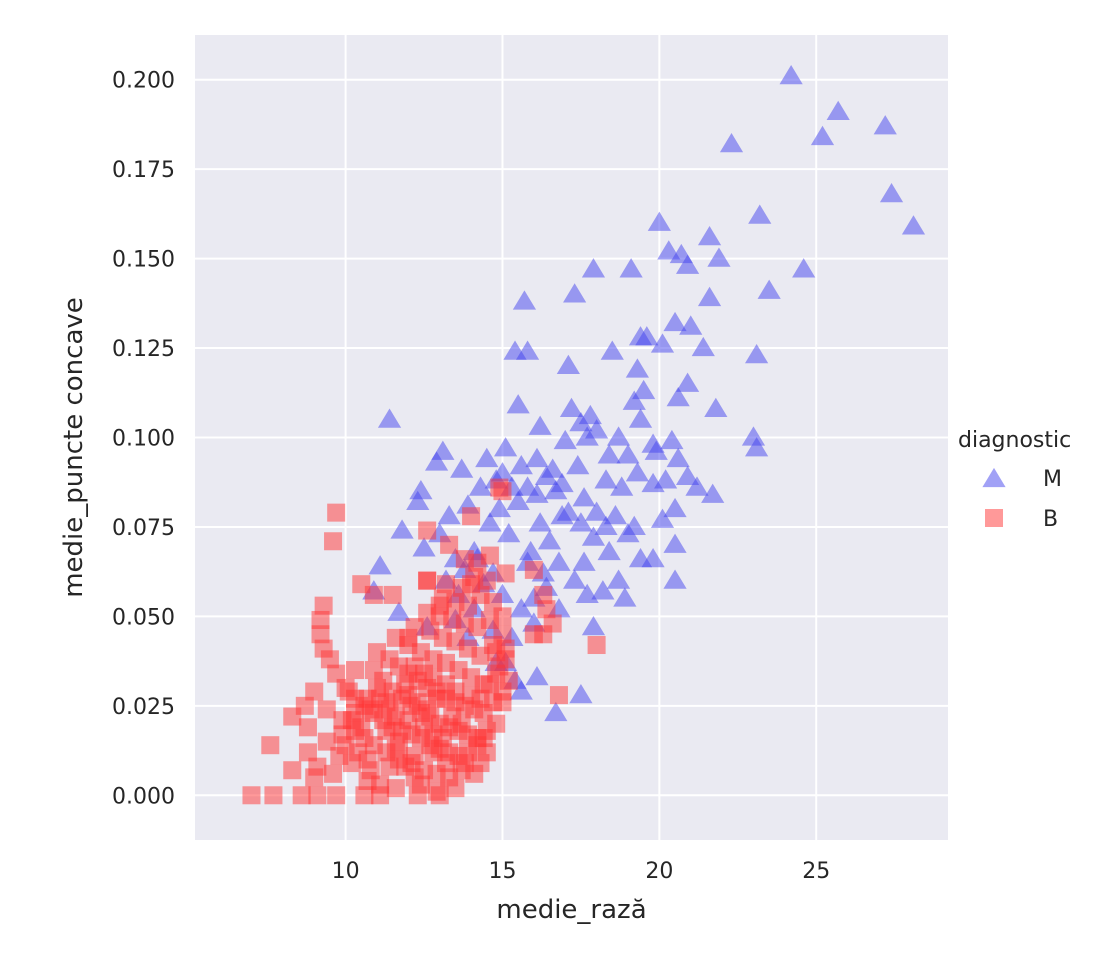  Describe the element at coordinates (1050, 519) in the screenshot. I see `legend-label: B` at that location.